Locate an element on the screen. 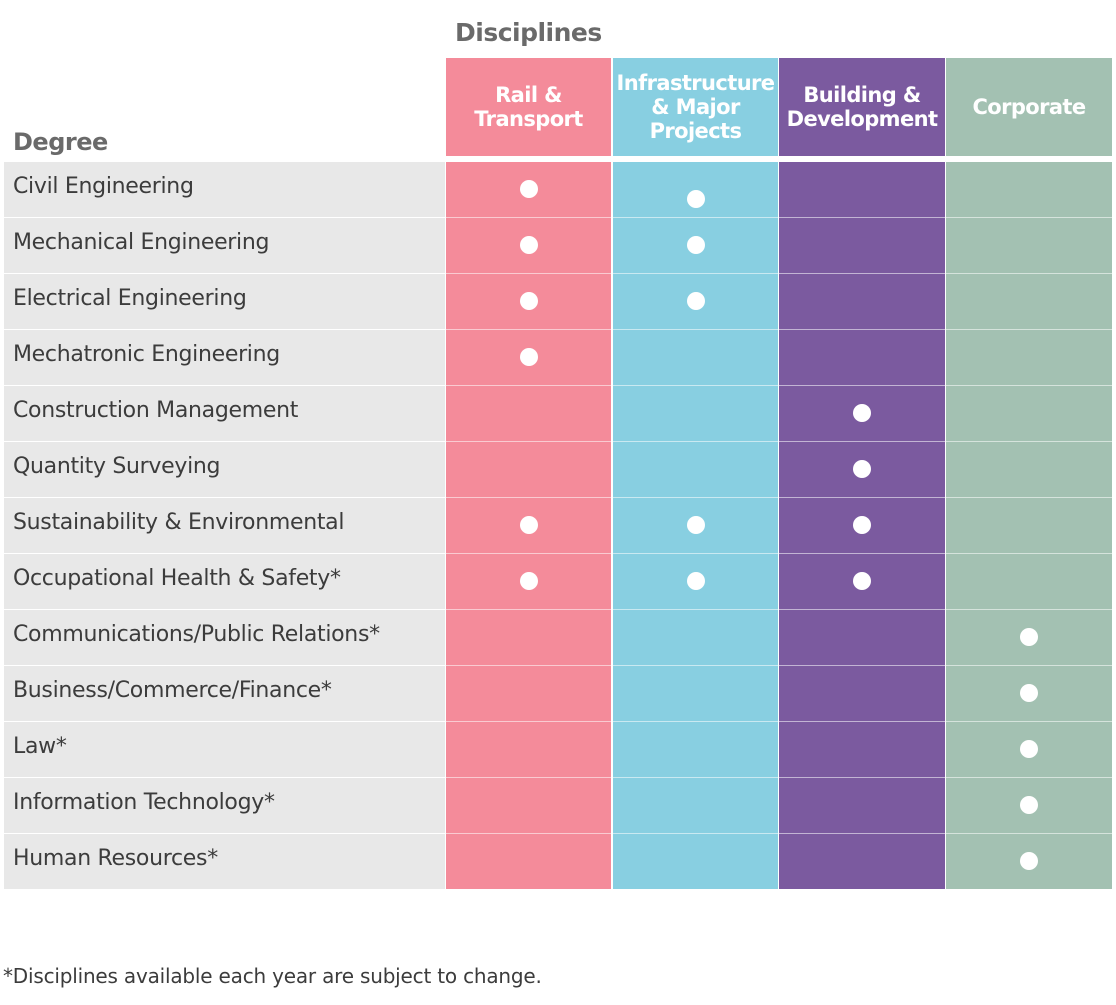  degree-label: Mechatronic Engineering is located at coordinates (146, 354).